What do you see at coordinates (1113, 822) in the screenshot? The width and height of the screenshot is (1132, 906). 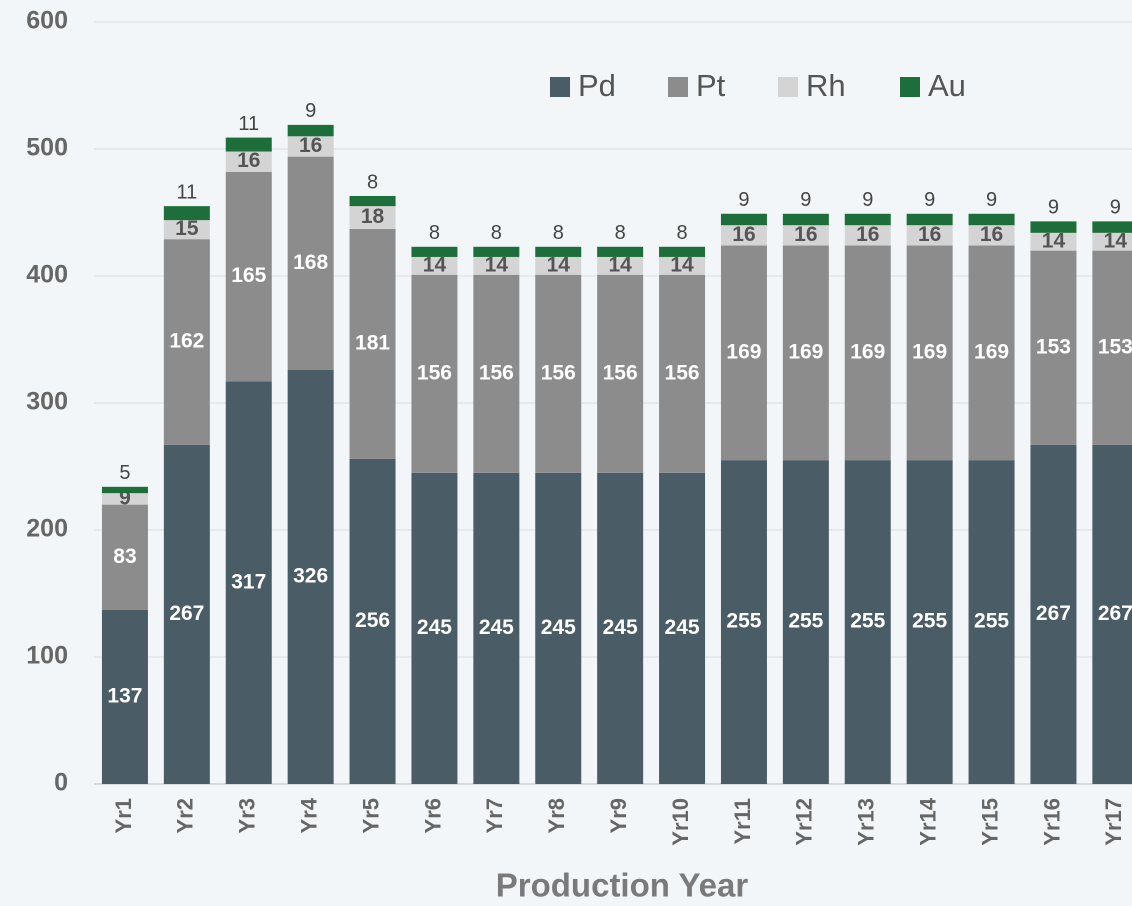 I see `x-tick-label: Yr17` at bounding box center [1113, 822].